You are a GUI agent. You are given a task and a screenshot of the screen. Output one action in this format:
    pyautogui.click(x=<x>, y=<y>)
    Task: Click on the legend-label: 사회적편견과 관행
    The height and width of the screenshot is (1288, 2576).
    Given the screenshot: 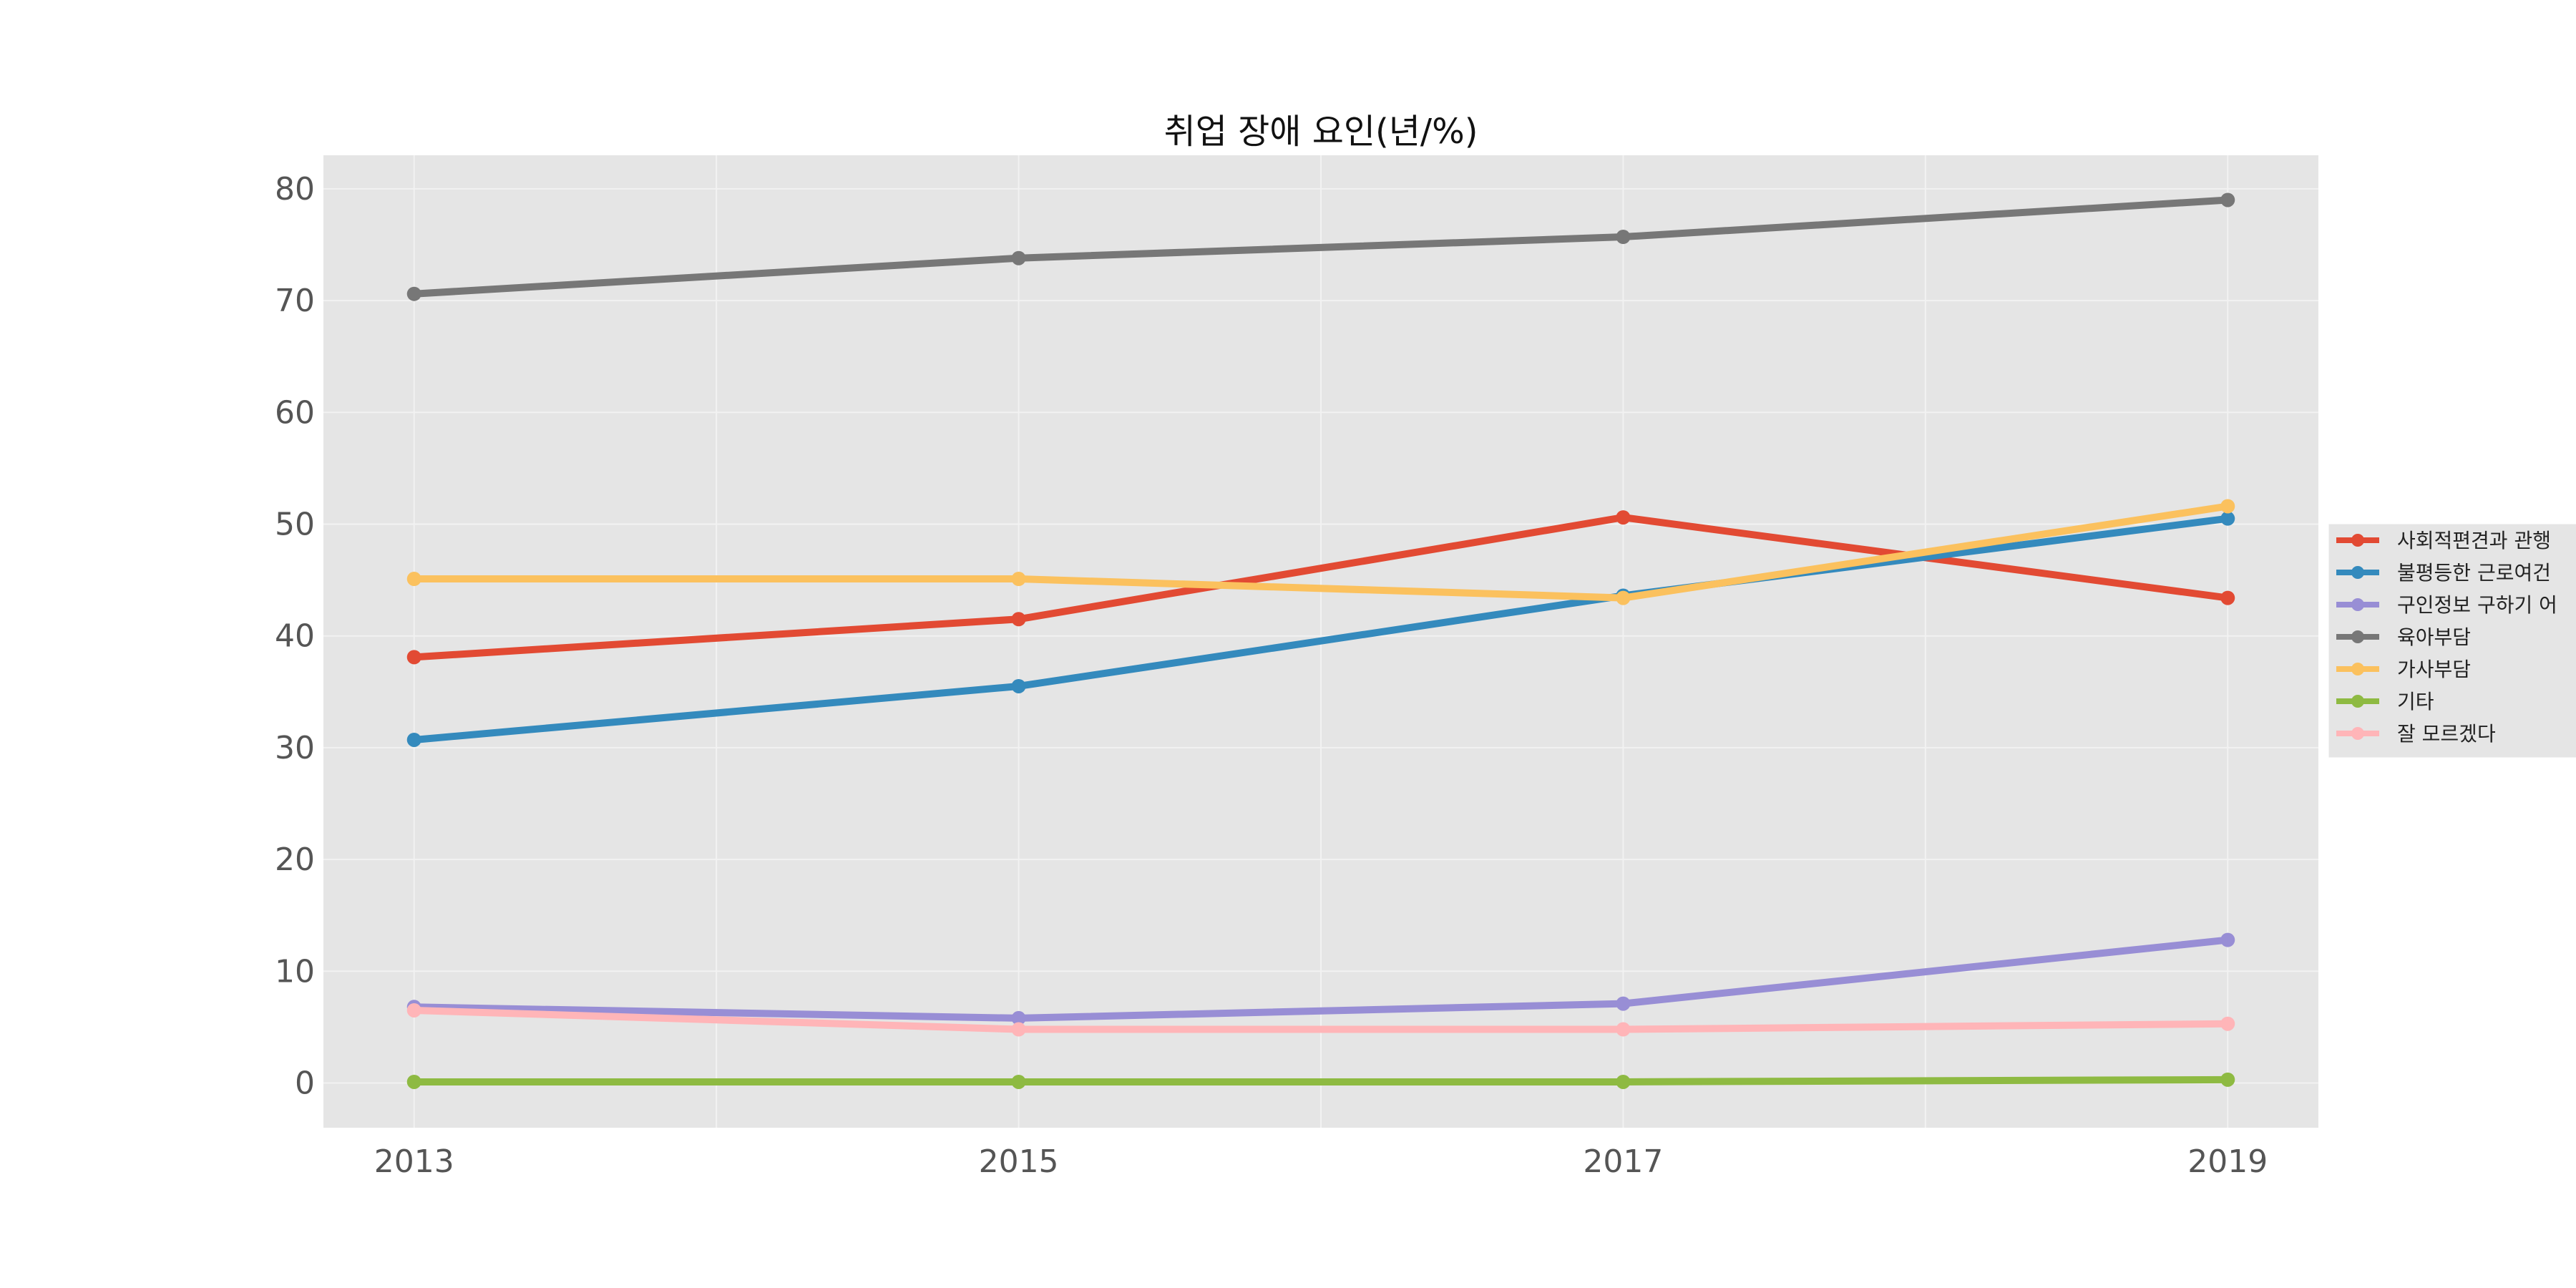 What is the action you would take?
    pyautogui.click(x=2474, y=540)
    